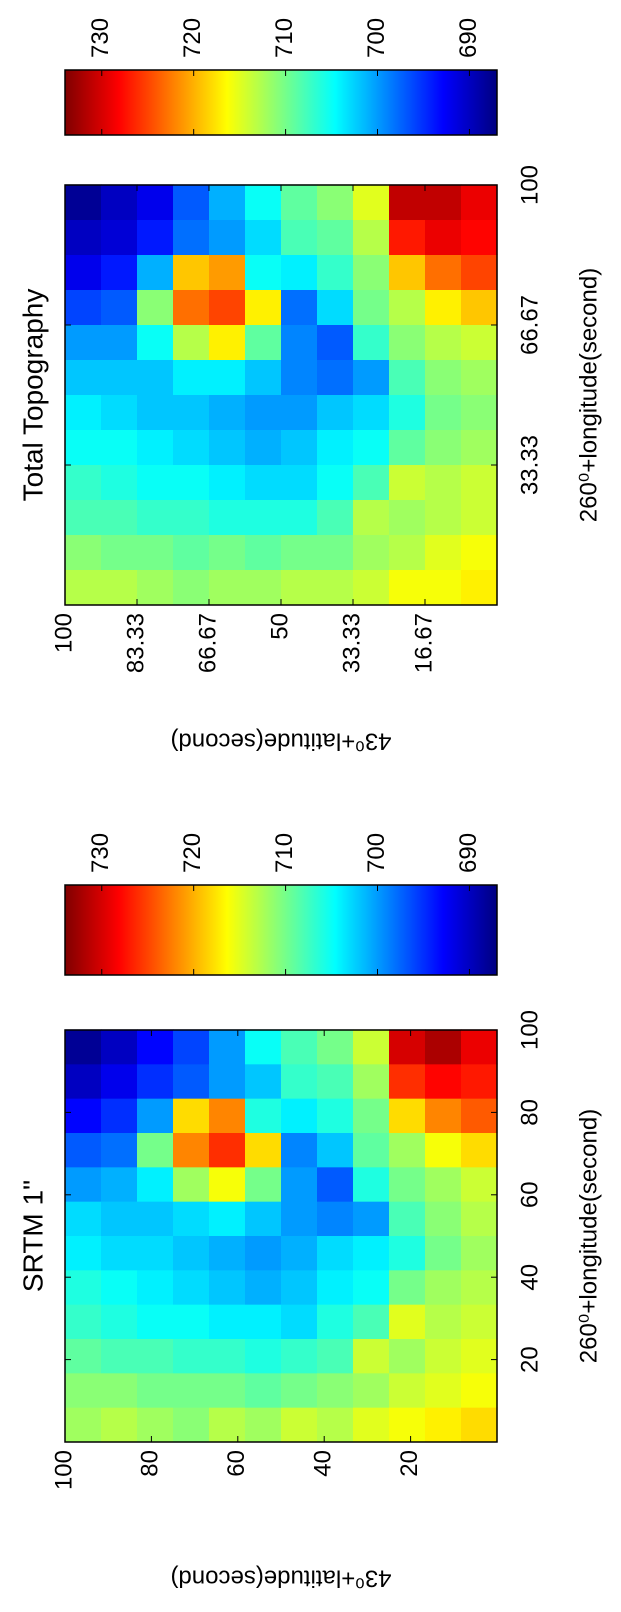  I want to click on y-axis-label: 43⁰+latitude(second), so click(280, 741).